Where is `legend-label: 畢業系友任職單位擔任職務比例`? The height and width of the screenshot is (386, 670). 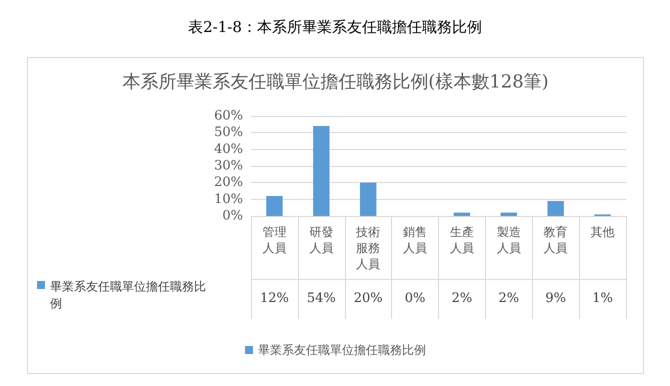 legend-label: 畢業系友任職單位擔任職務比例 is located at coordinates (342, 350).